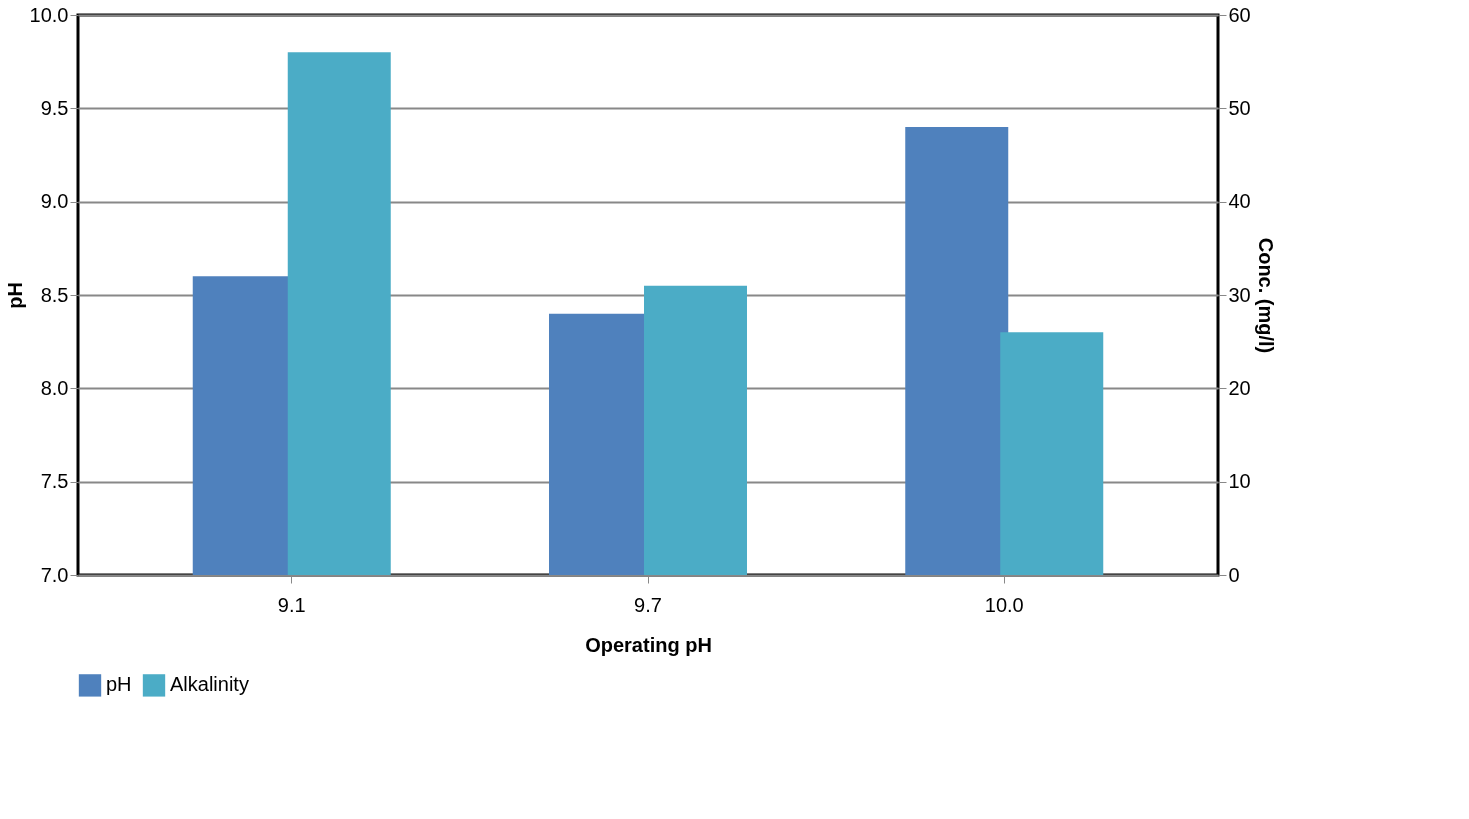 The height and width of the screenshot is (819, 1469). Describe the element at coordinates (1239, 107) in the screenshot. I see `y2-tick-label: 50` at that location.